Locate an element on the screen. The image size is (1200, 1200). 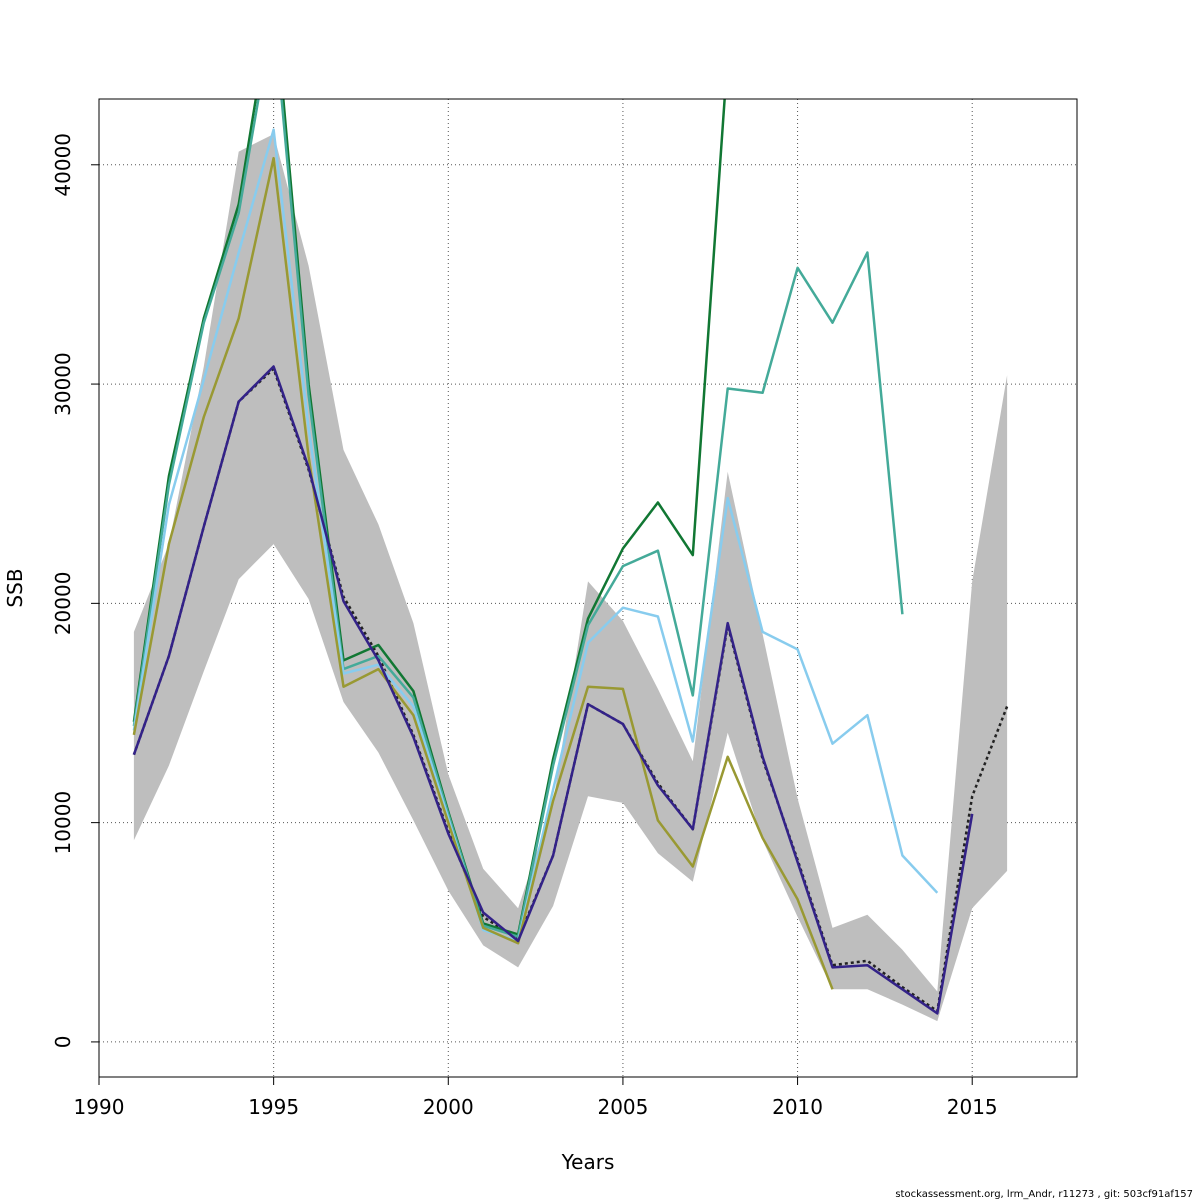
x-tick-label-2015: 2015 is located at coordinates (972, 1107).